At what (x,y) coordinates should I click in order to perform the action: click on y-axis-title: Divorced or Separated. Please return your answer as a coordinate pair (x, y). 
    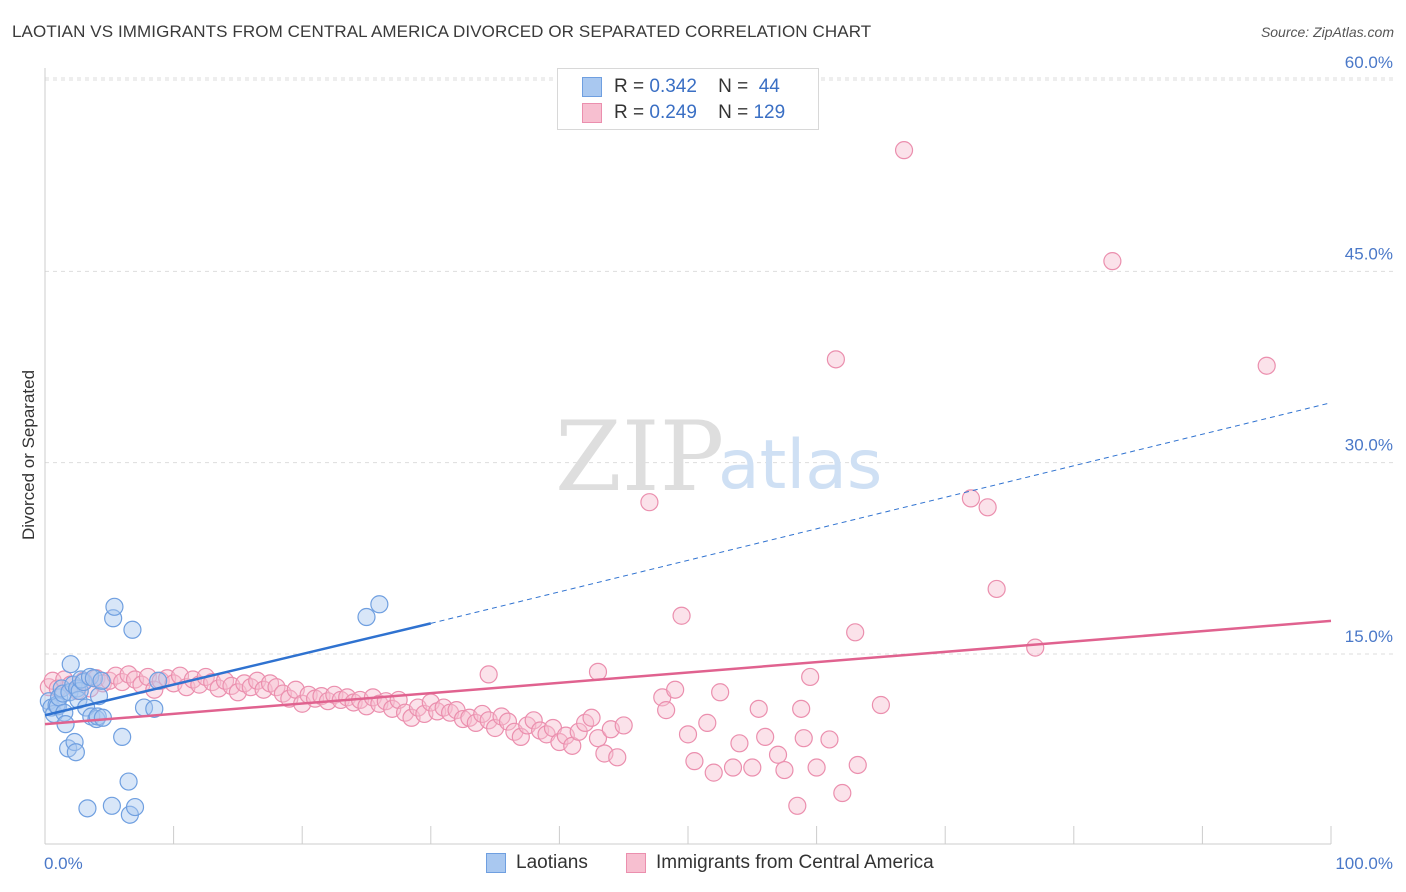
    Looking at the image, I should click on (28, 455).